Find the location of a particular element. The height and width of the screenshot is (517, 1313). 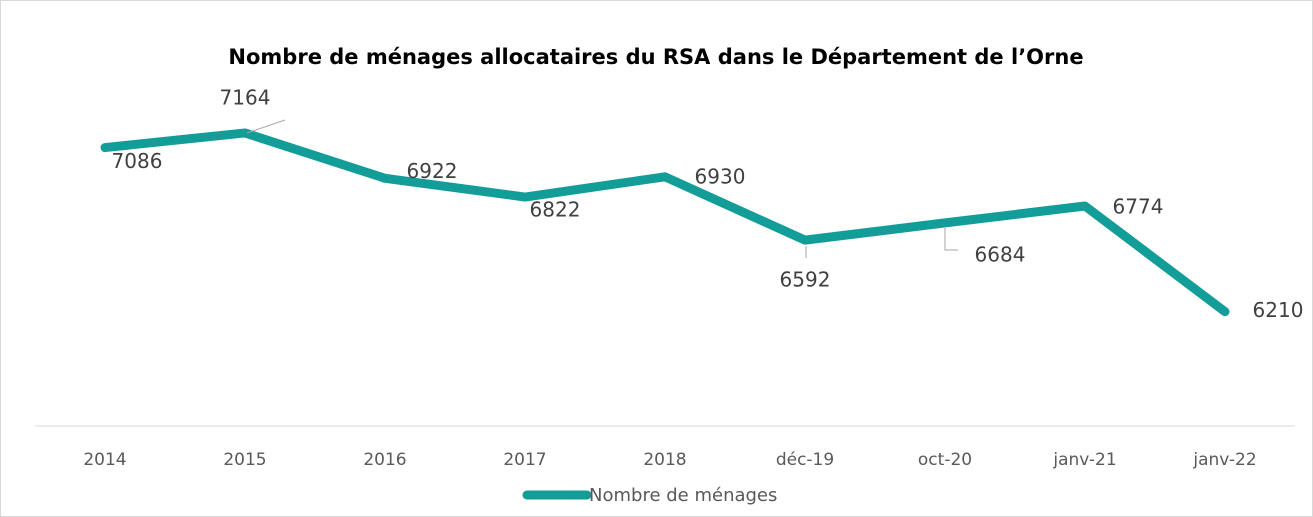

legend-label: Nombre de ménages is located at coordinates (683, 495).